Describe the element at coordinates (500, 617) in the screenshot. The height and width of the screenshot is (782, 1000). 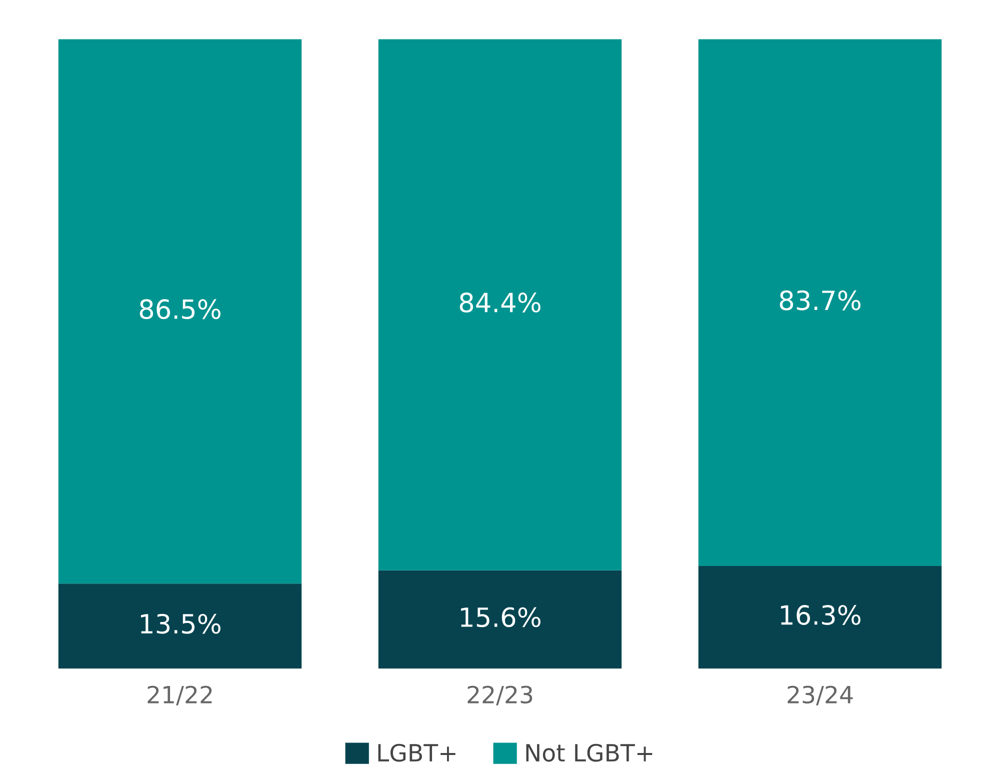
I see `data-label: 15.6%` at that location.